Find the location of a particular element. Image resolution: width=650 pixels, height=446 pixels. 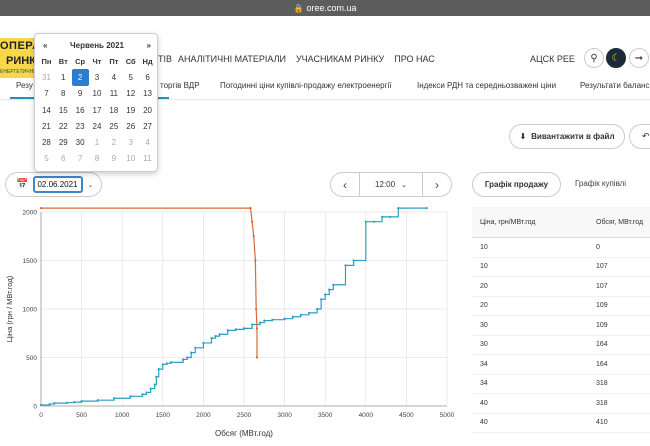

calendar-day: 20 is located at coordinates (148, 110).